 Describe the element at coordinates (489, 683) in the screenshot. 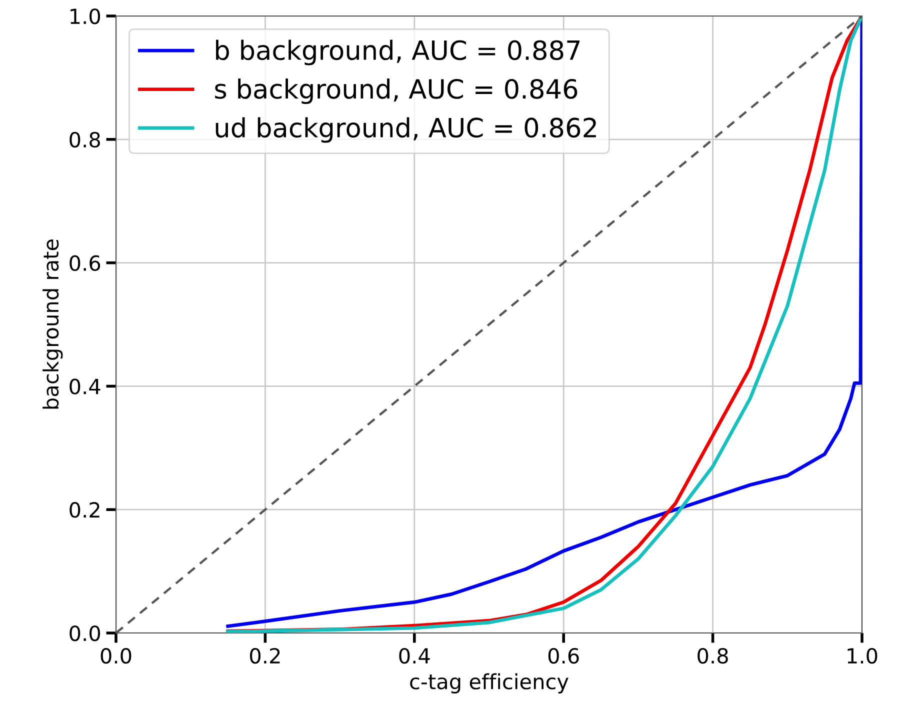

I see `x-axis-title: c-tag efficiency` at that location.